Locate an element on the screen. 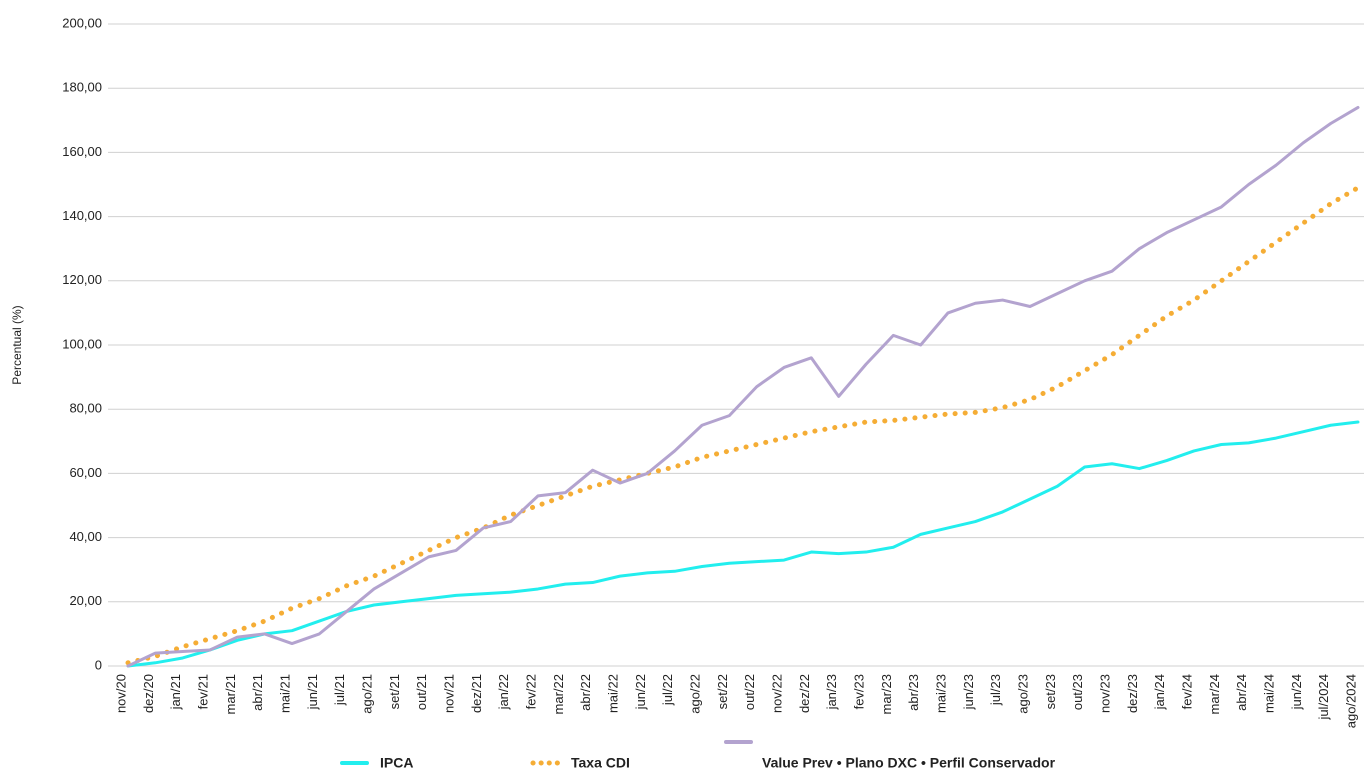  y-tick-label: 20,00 is located at coordinates (85, 600).